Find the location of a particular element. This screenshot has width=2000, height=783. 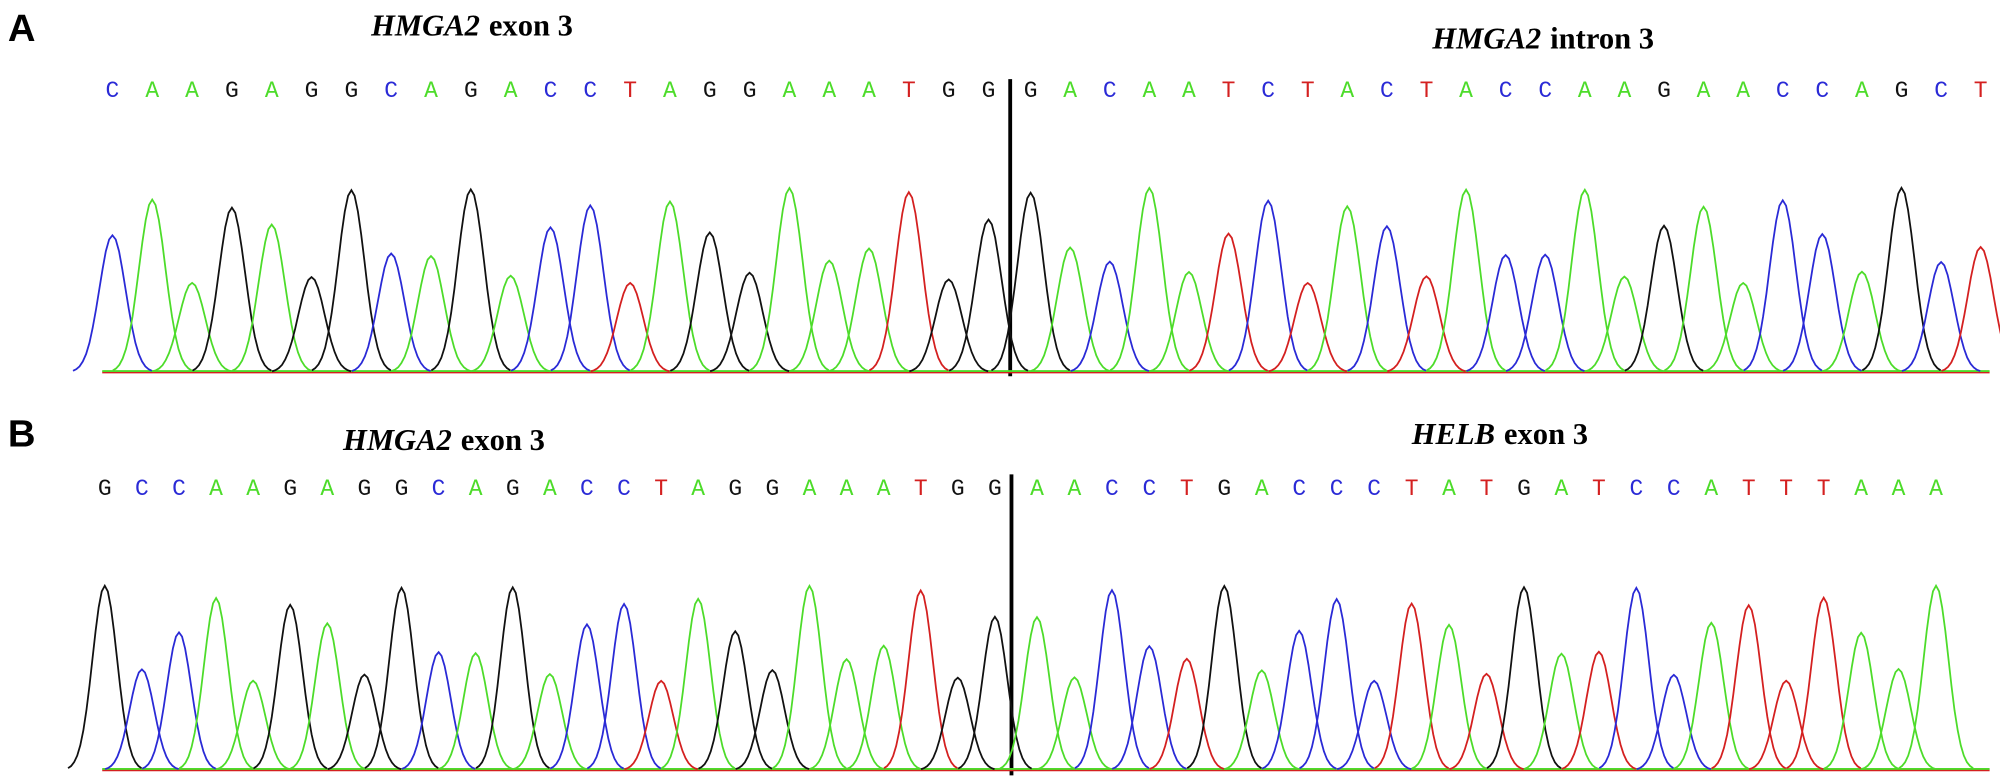

gene-name: HMGA2 is located at coordinates (425, 26).